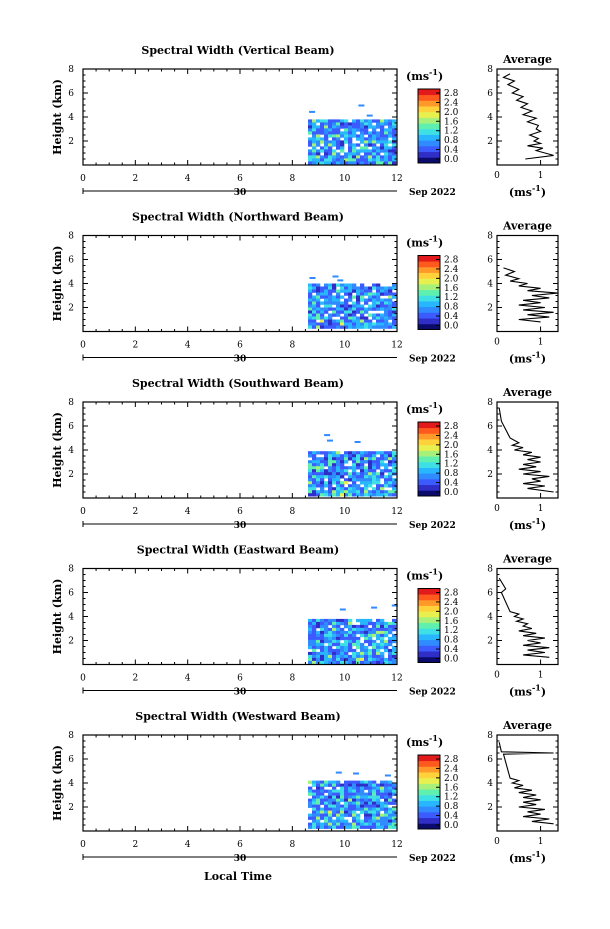  Describe the element at coordinates (451, 327) in the screenshot. I see `colorbar-tick-label: 0.0` at that location.